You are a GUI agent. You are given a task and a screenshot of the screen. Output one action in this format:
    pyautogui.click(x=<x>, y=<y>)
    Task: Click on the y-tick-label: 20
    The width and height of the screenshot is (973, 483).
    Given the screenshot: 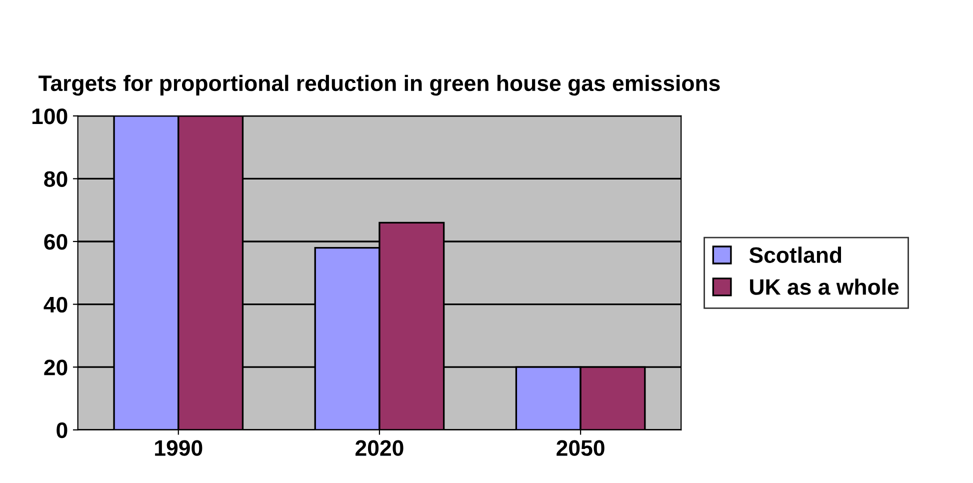 What is the action you would take?
    pyautogui.click(x=56, y=368)
    